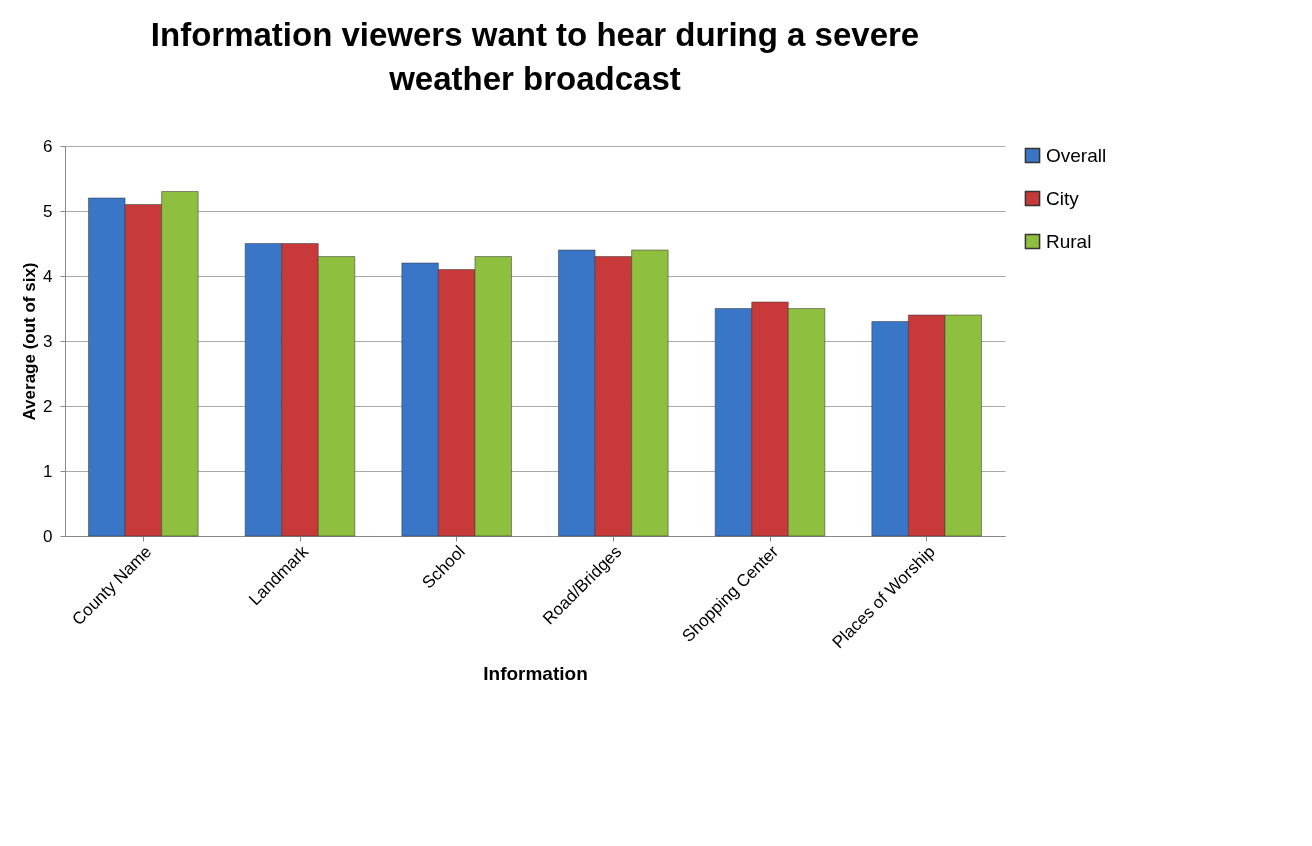  I want to click on y-axis-title: Average (out of six), so click(30, 341).